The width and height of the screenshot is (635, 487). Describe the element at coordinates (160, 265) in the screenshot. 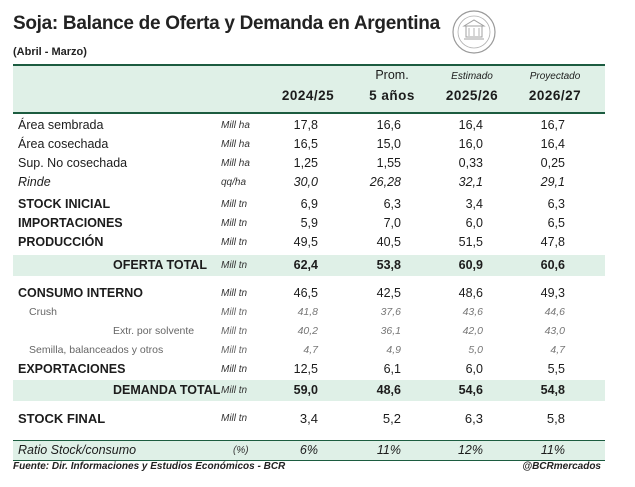

I see `row-label: OFERTA TOTAL` at that location.